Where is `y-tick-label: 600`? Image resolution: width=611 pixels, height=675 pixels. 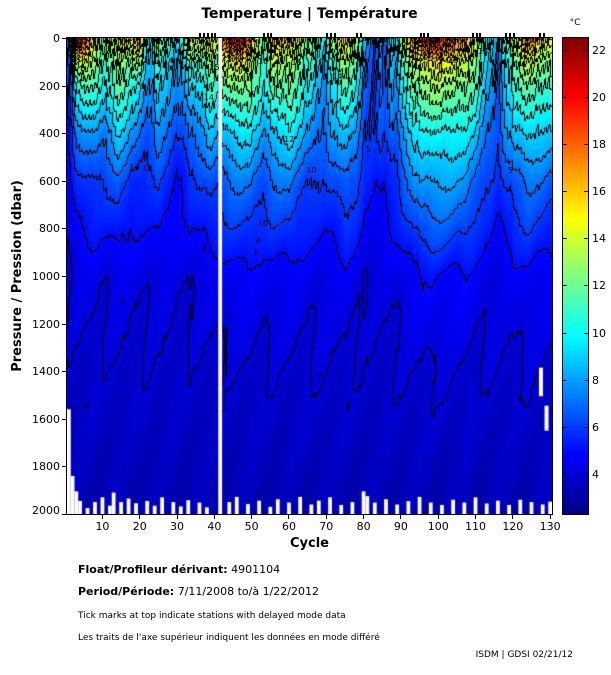 y-tick-label: 600 is located at coordinates (49, 181).